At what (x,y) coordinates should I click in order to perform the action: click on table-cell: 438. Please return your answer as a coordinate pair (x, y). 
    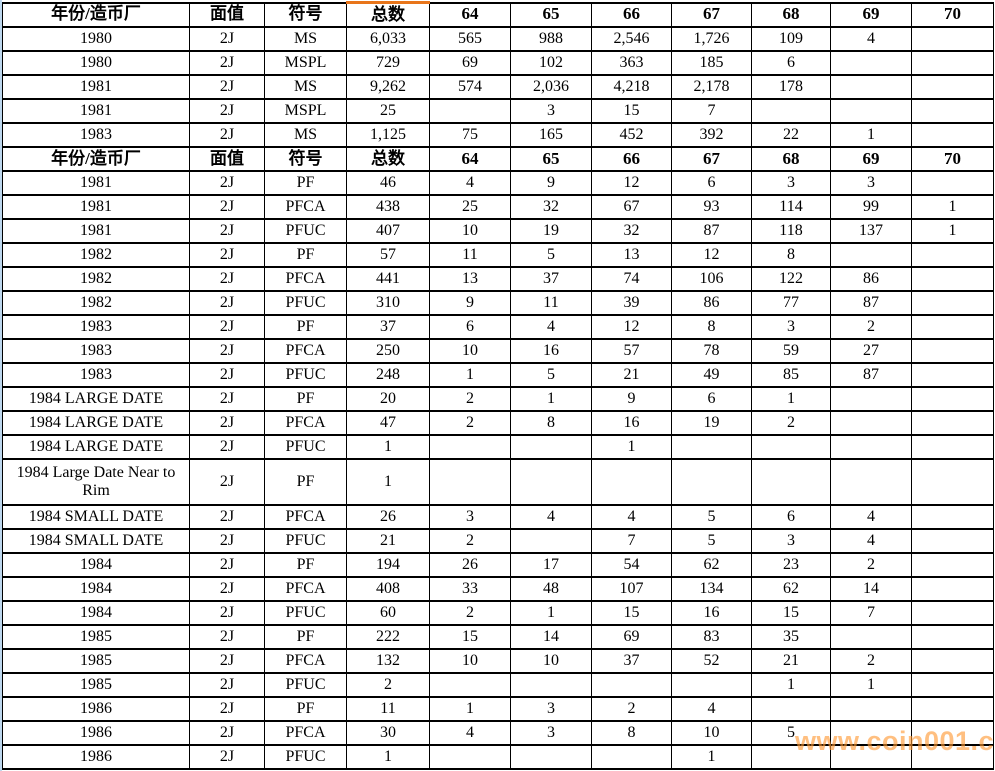
    Looking at the image, I should click on (388, 207).